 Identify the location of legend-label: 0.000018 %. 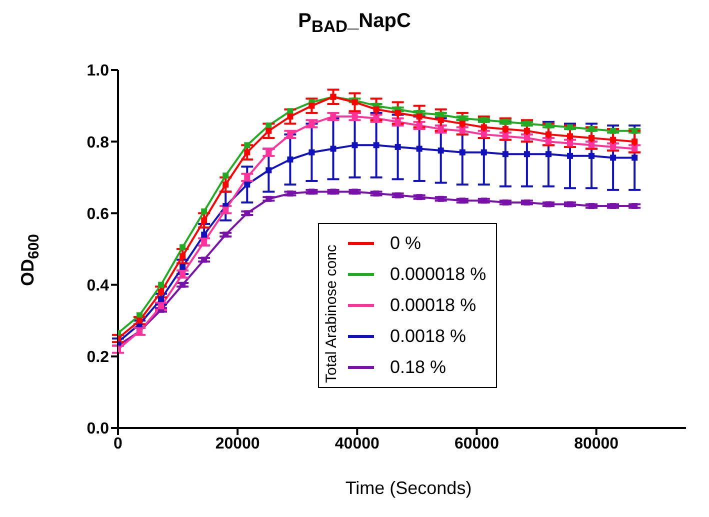
(438, 274).